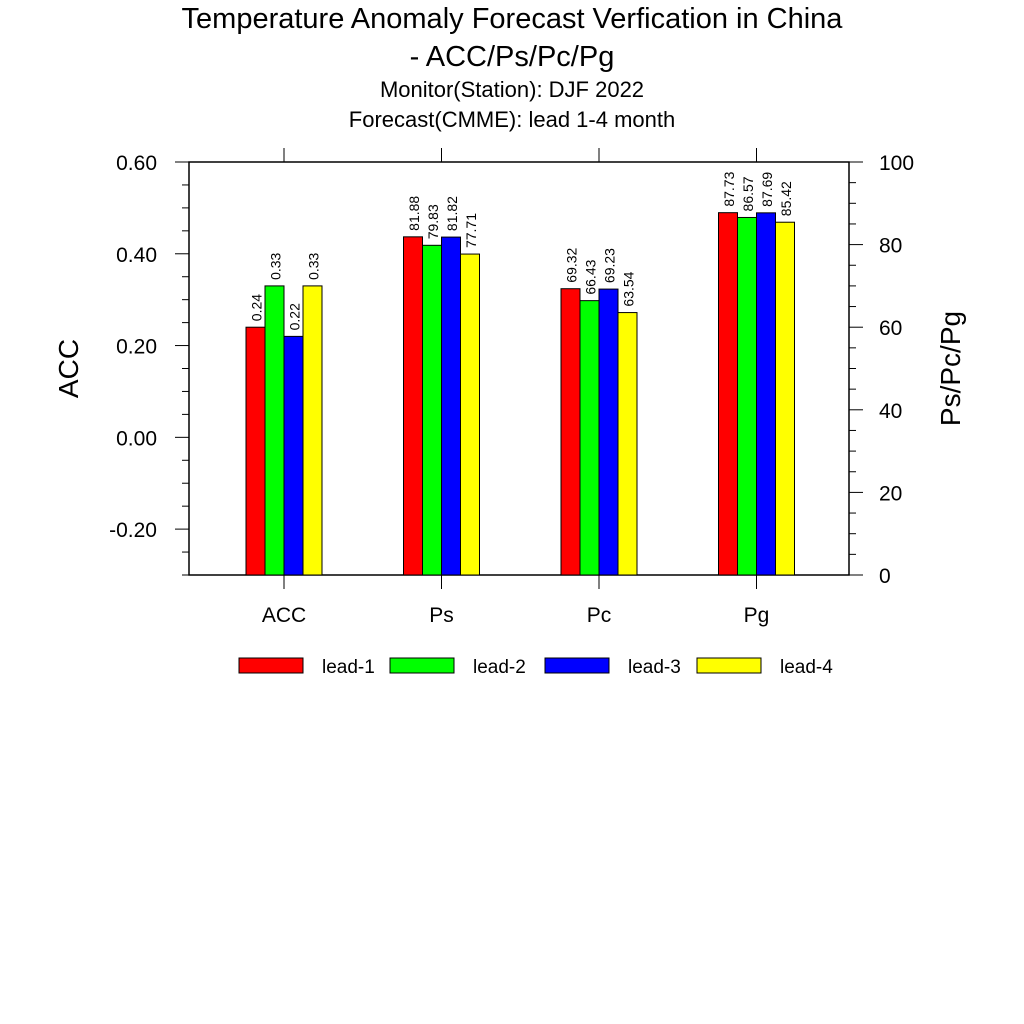  What do you see at coordinates (284, 615) in the screenshot?
I see `x-tick-label: ACC` at bounding box center [284, 615].